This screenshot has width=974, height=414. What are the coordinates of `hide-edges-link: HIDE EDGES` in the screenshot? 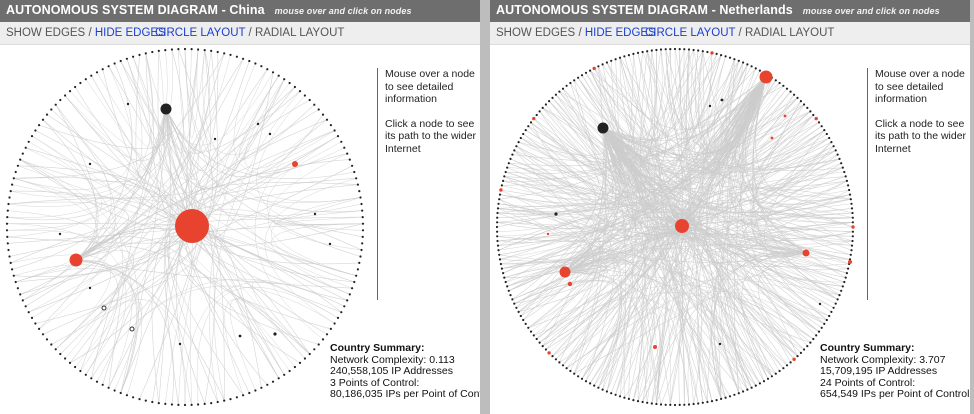 It's located at (130, 33).